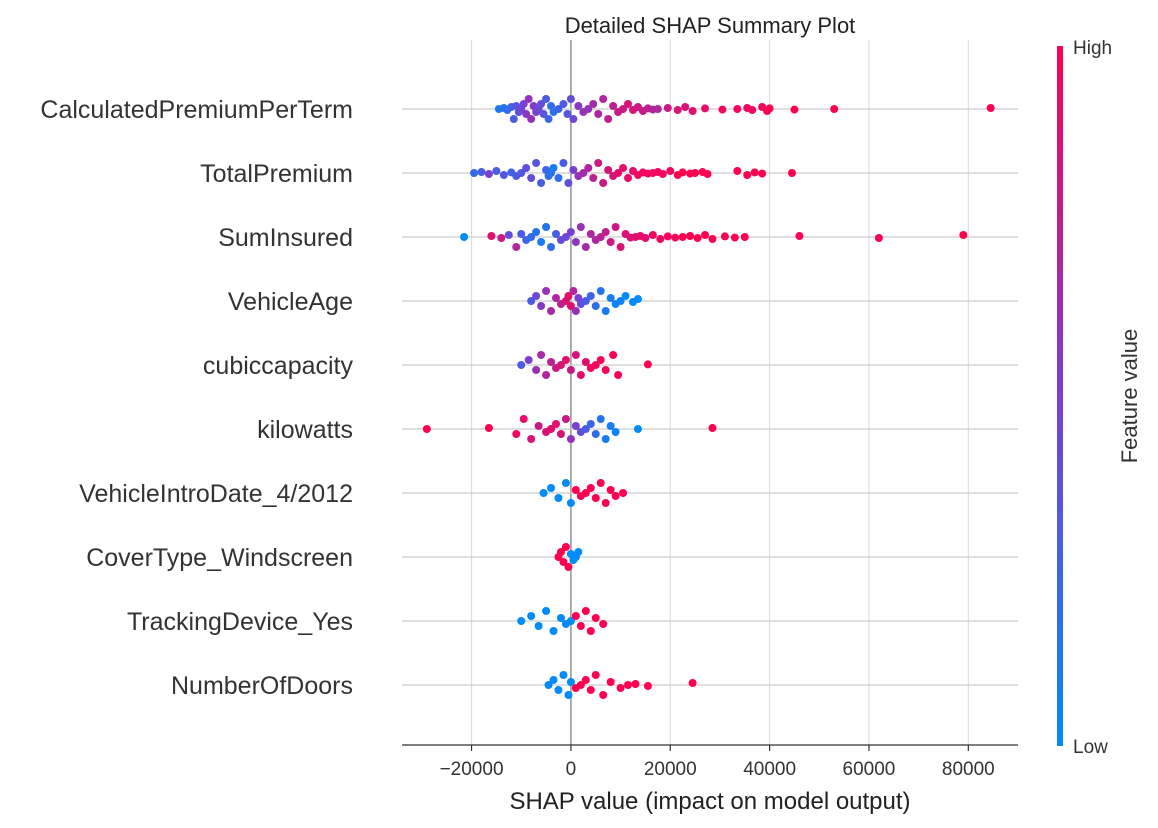 This screenshot has width=1158, height=828. Describe the element at coordinates (571, 769) in the screenshot. I see `x-tick-label: 0` at that location.